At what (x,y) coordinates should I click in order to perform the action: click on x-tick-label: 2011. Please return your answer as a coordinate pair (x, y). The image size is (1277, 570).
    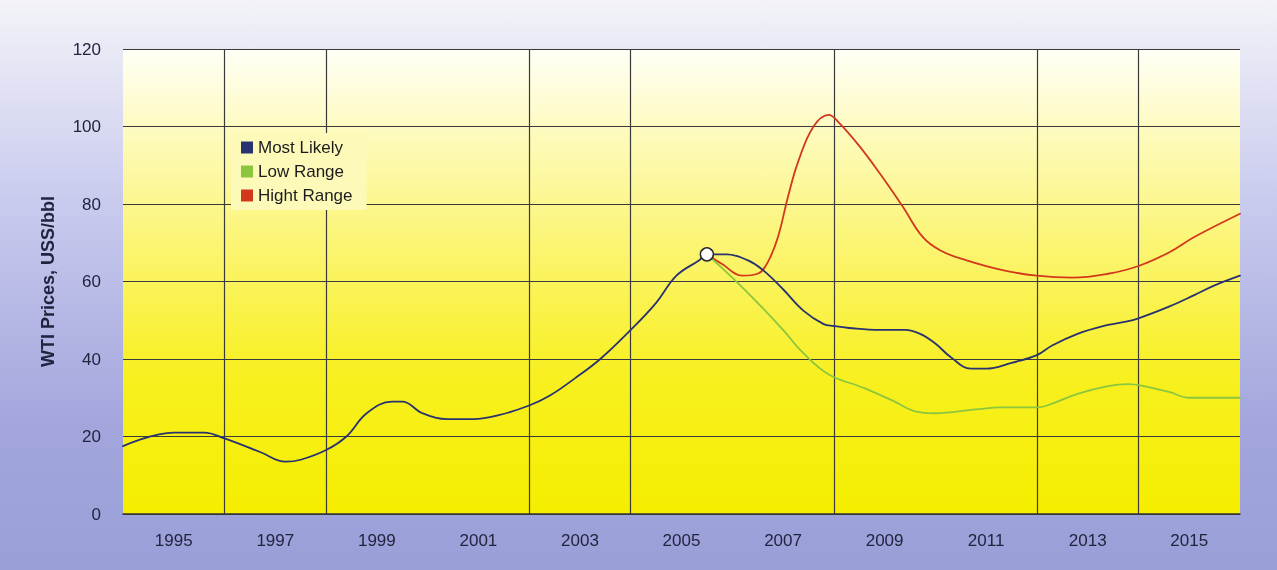
    Looking at the image, I should click on (986, 540).